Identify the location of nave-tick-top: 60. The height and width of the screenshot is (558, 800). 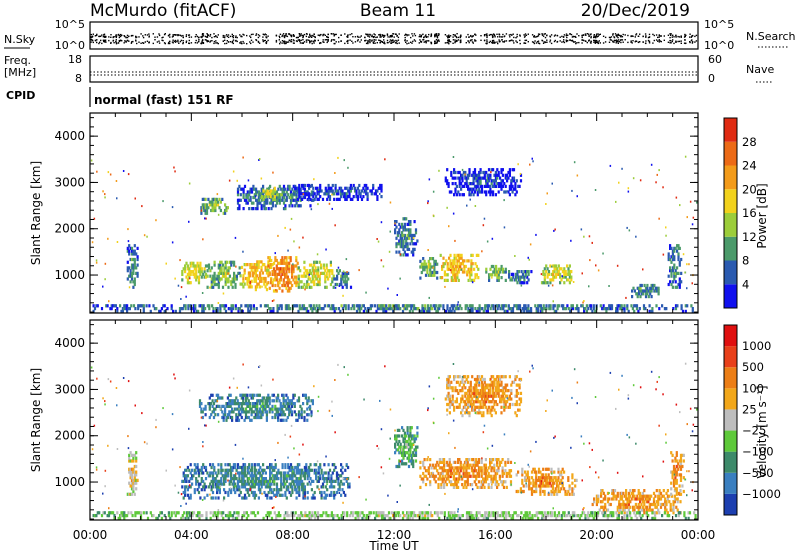
(715, 59).